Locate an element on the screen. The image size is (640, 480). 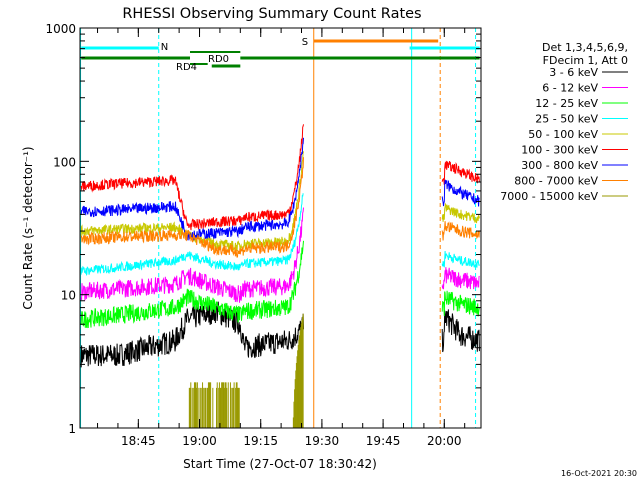
legend-label: 300 - 800 keV is located at coordinates (559, 165).